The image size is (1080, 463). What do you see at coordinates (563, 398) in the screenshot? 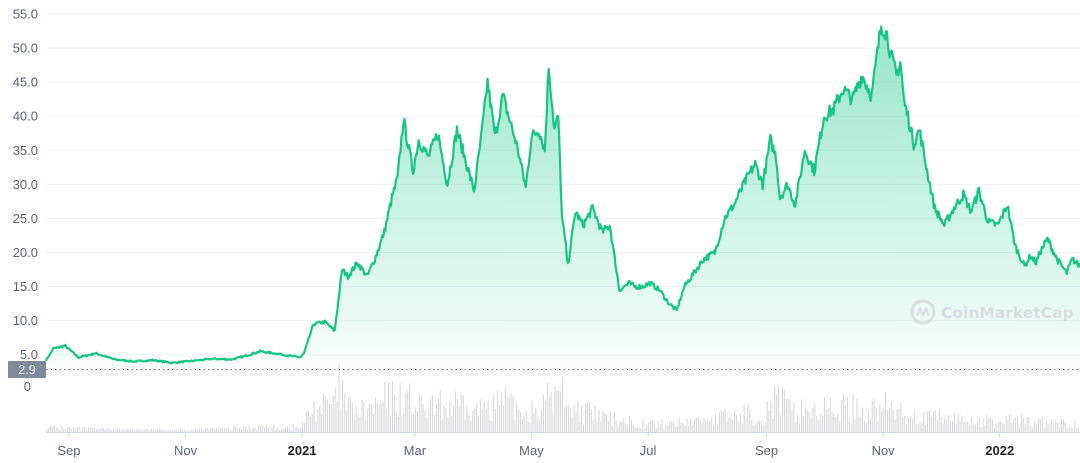
I see `volume-bars` at bounding box center [563, 398].